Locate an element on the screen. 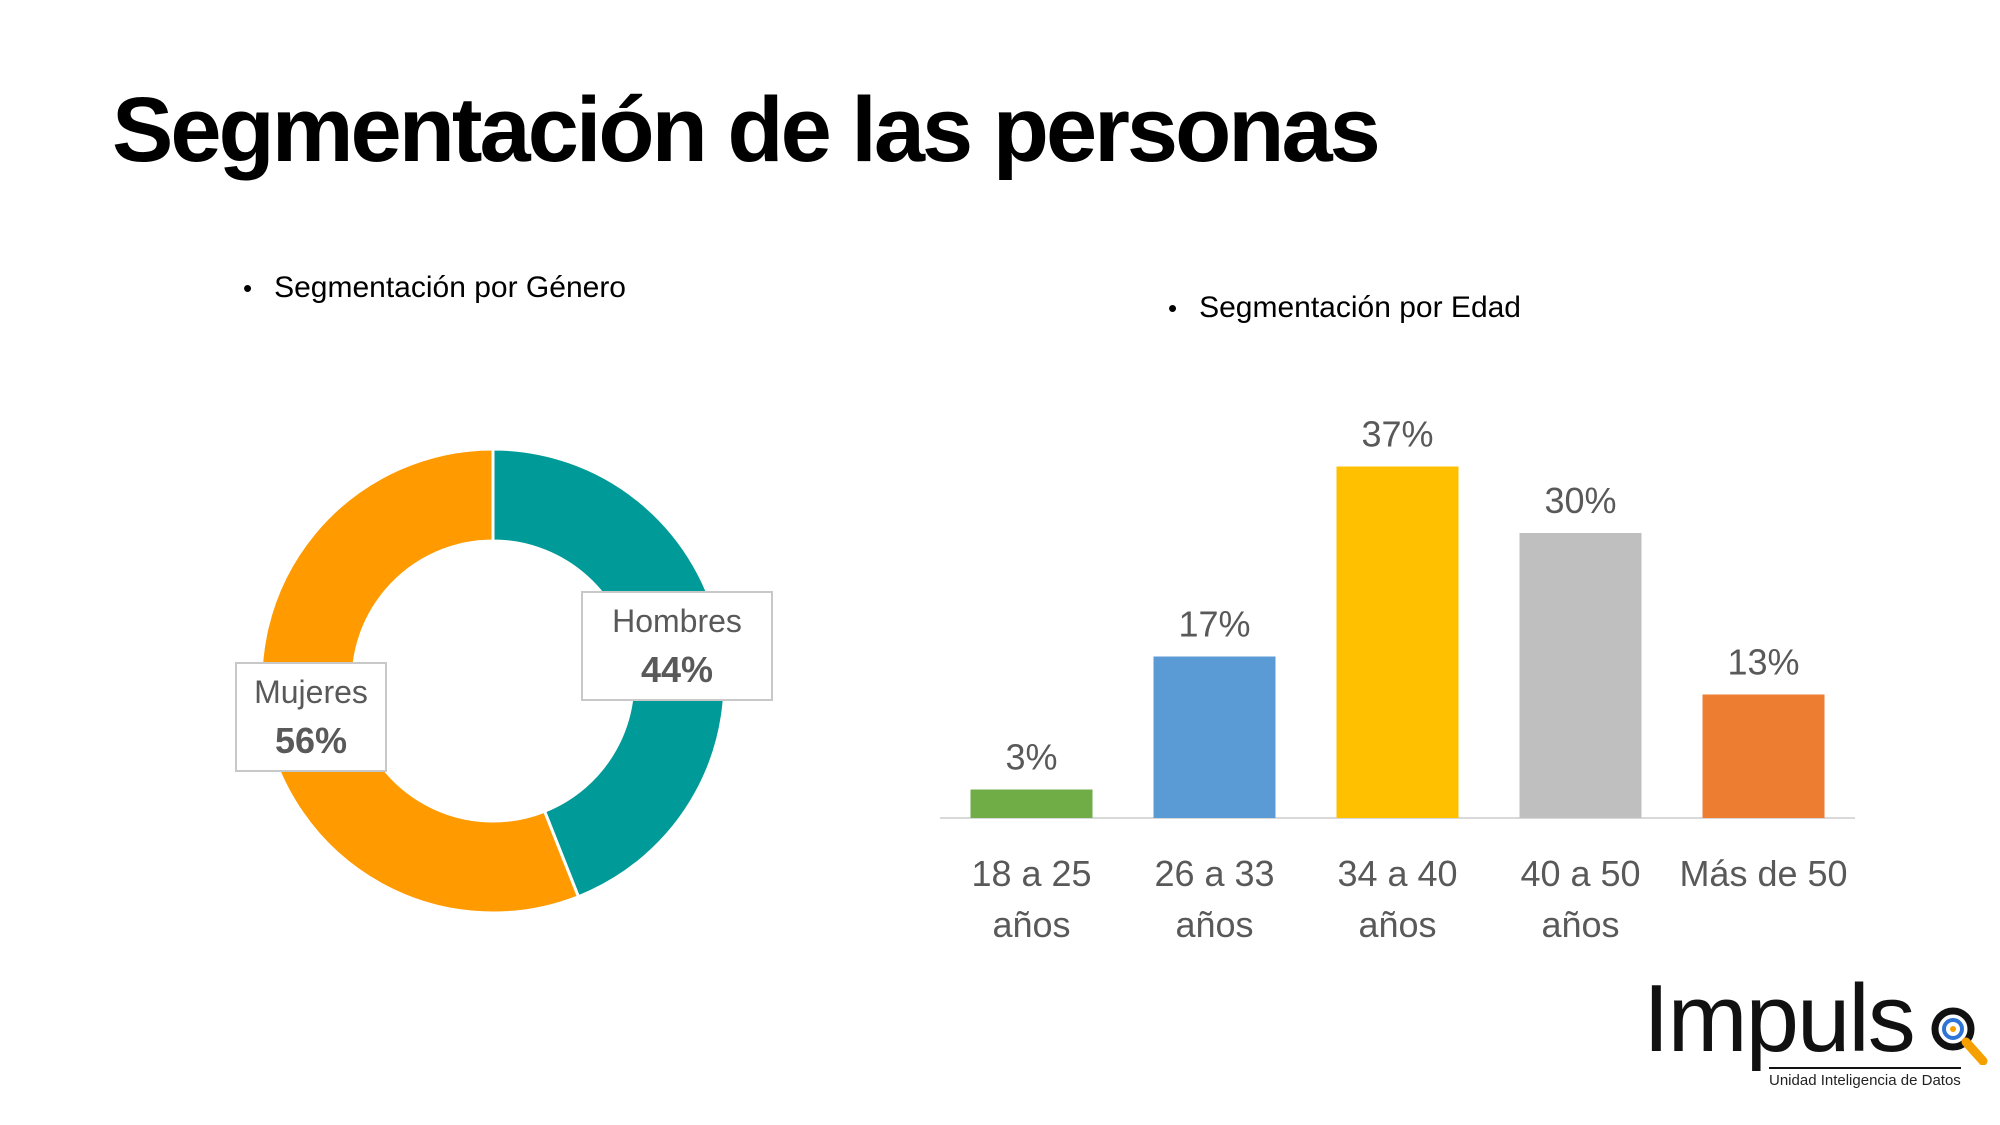 The height and width of the screenshot is (1125, 2000). x-tick-label: 40 a 50 is located at coordinates (1580, 873).